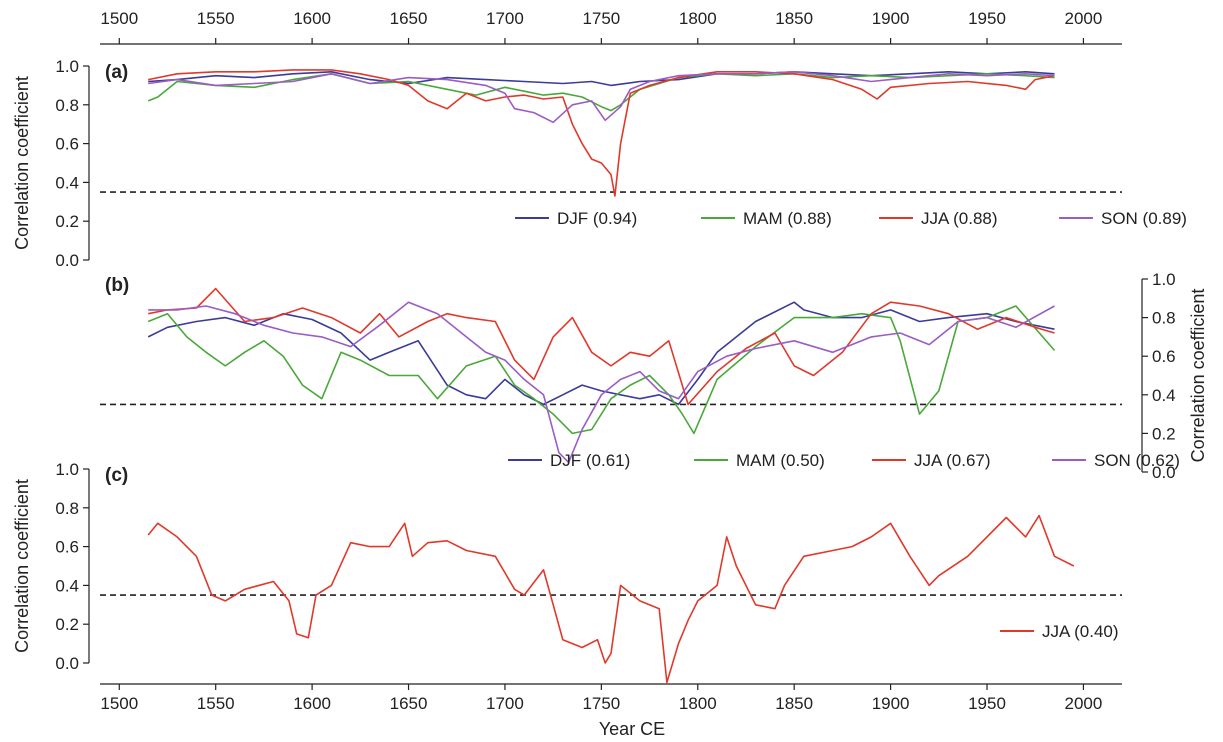  I want to click on top-x-tick-label: 1800, so click(698, 18).